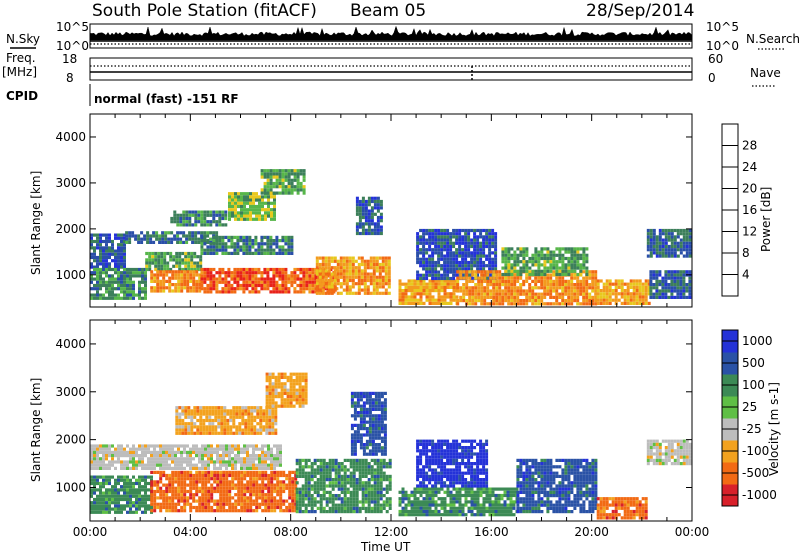 This screenshot has height=554, width=800. What do you see at coordinates (70, 229) in the screenshot?
I see `power-ytick-label: 2000` at bounding box center [70, 229].